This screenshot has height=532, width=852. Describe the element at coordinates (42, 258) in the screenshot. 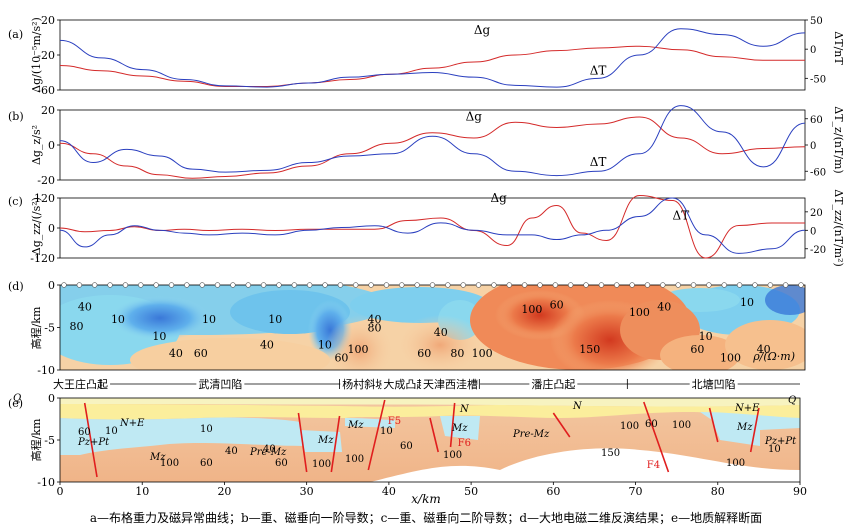

I see `left-tick-label: -120` at that location.